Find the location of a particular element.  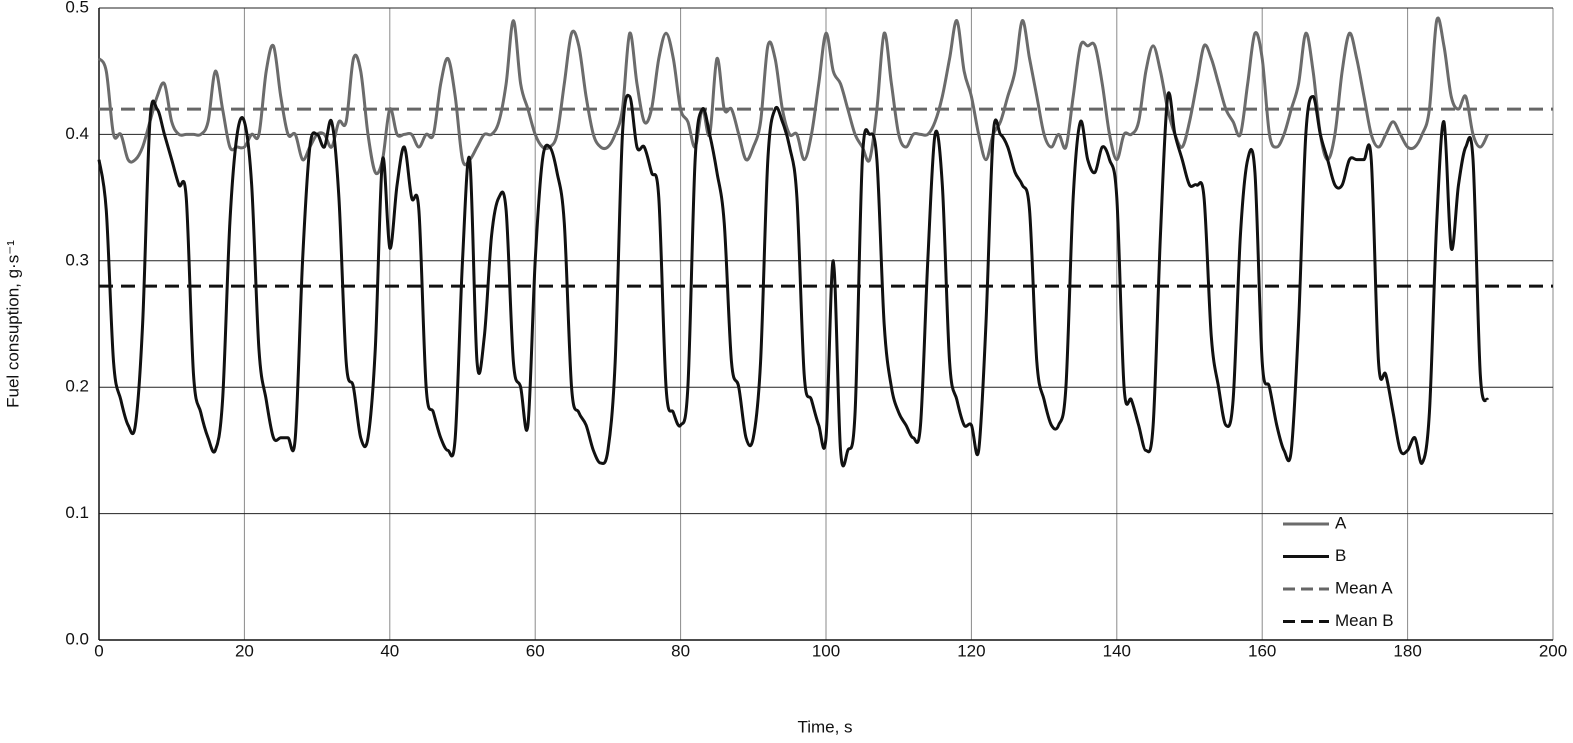

y-tick-label: 0.0 is located at coordinates (77, 638).